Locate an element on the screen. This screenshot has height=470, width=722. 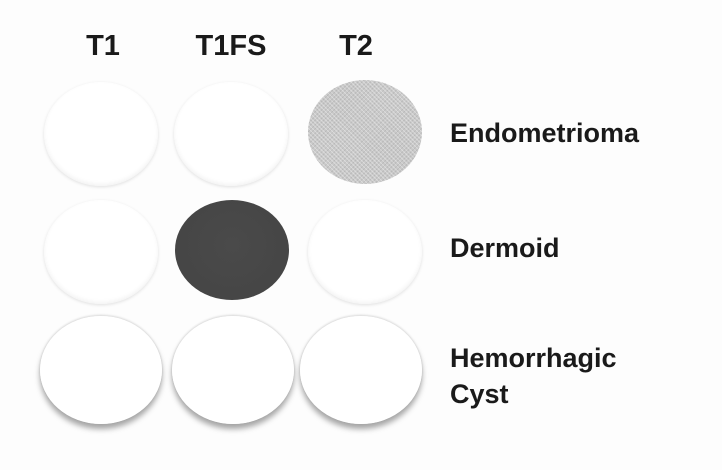
row-label-hemorrhagic-line1: Hemorrhagic is located at coordinates (533, 358).